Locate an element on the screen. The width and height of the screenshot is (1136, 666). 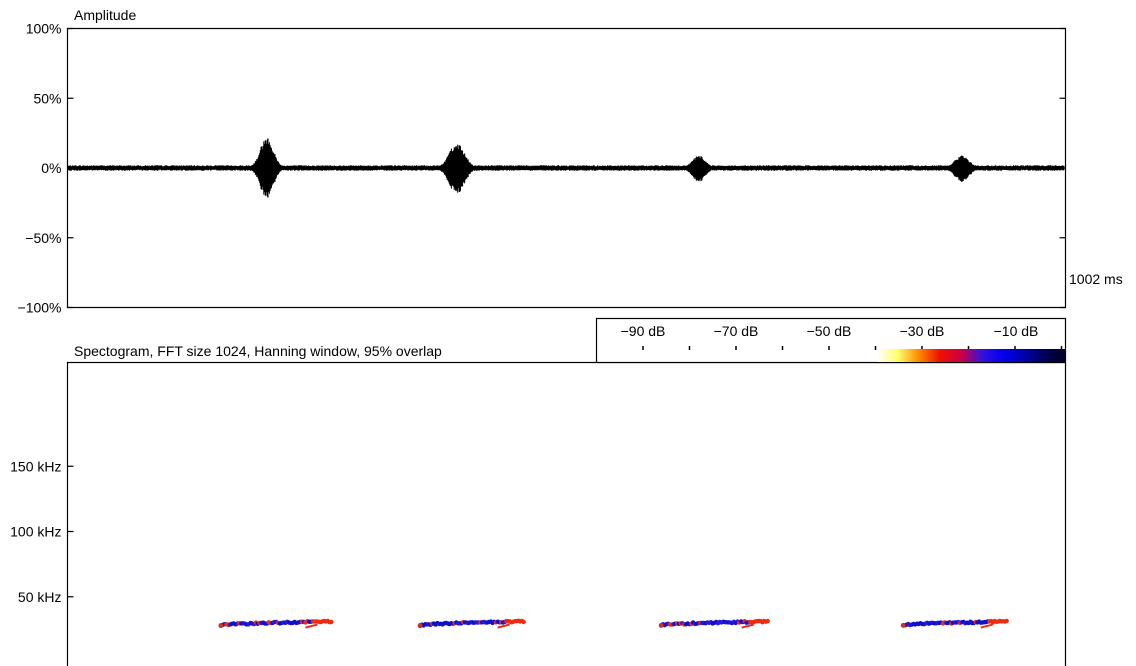
amplitude-x-end-label: 1002 ms is located at coordinates (1096, 279).